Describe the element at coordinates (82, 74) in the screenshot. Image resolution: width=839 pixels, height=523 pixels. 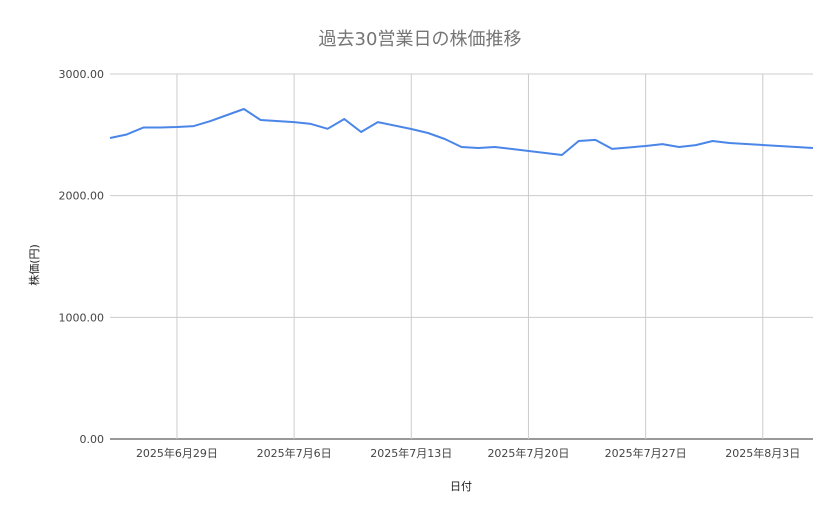
I see `y-tick-label: 3000.00` at that location.